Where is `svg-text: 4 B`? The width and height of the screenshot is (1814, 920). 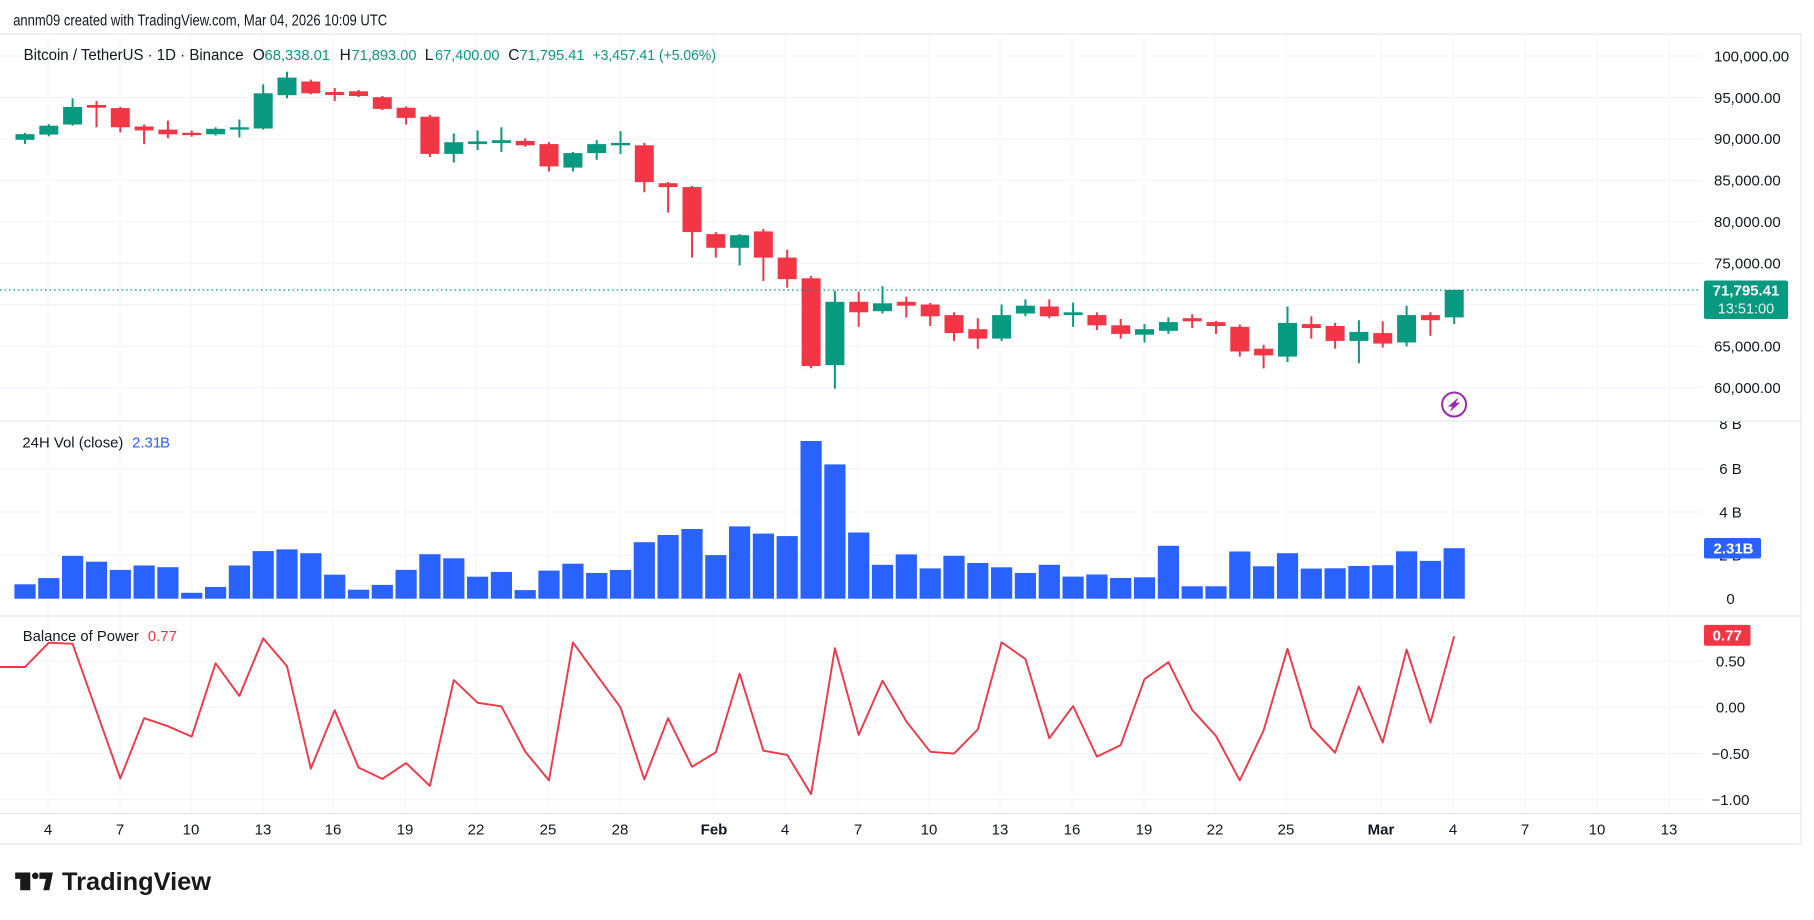 svg-text: 4 B is located at coordinates (1730, 512).